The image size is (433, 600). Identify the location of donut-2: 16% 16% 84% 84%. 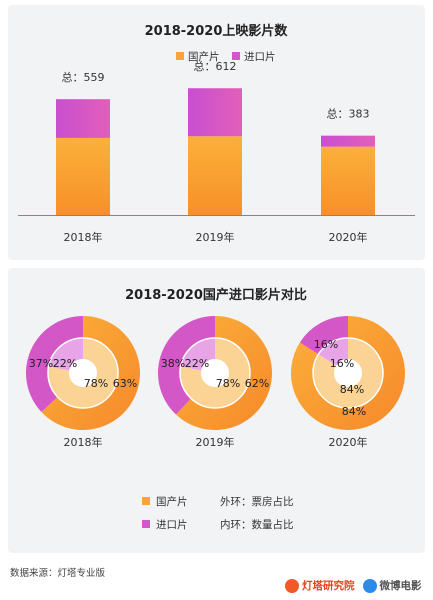
(348, 373).